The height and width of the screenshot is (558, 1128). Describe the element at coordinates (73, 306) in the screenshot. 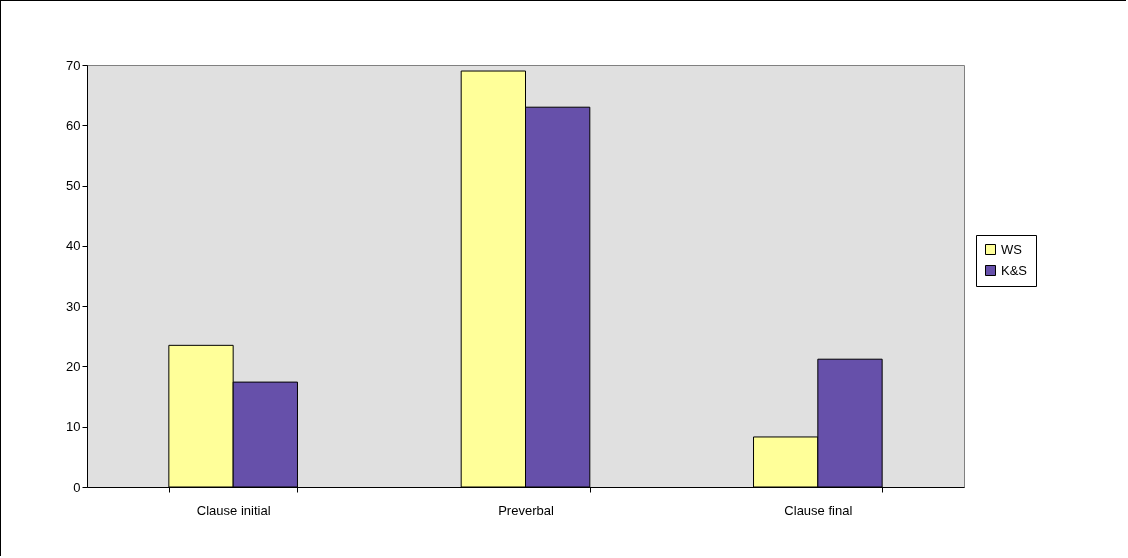

I see `y-tick-label: 30` at that location.